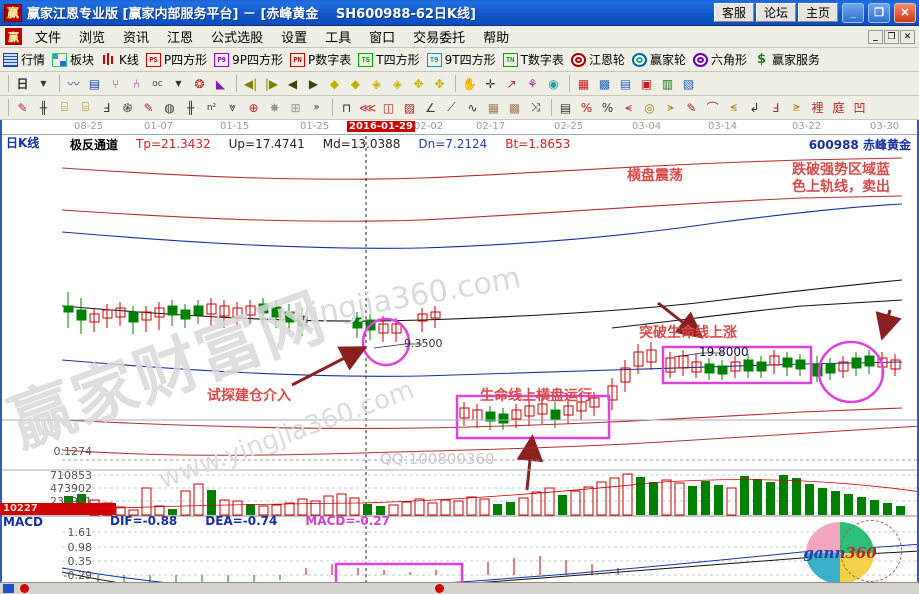 This screenshot has width=919, height=594. Describe the element at coordinates (294, 38) in the screenshot. I see `menu-item-settings: 设置` at that location.